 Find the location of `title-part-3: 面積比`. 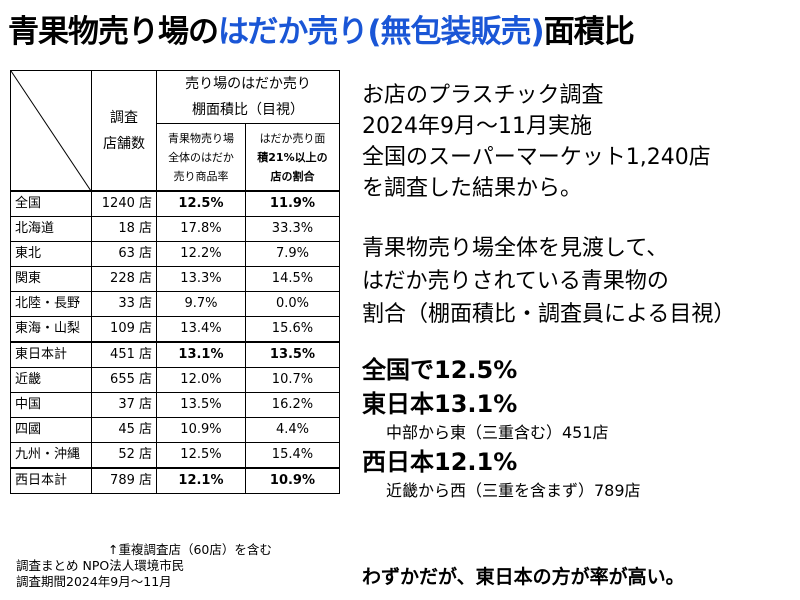

title-part-3: 面積比 is located at coordinates (589, 32).